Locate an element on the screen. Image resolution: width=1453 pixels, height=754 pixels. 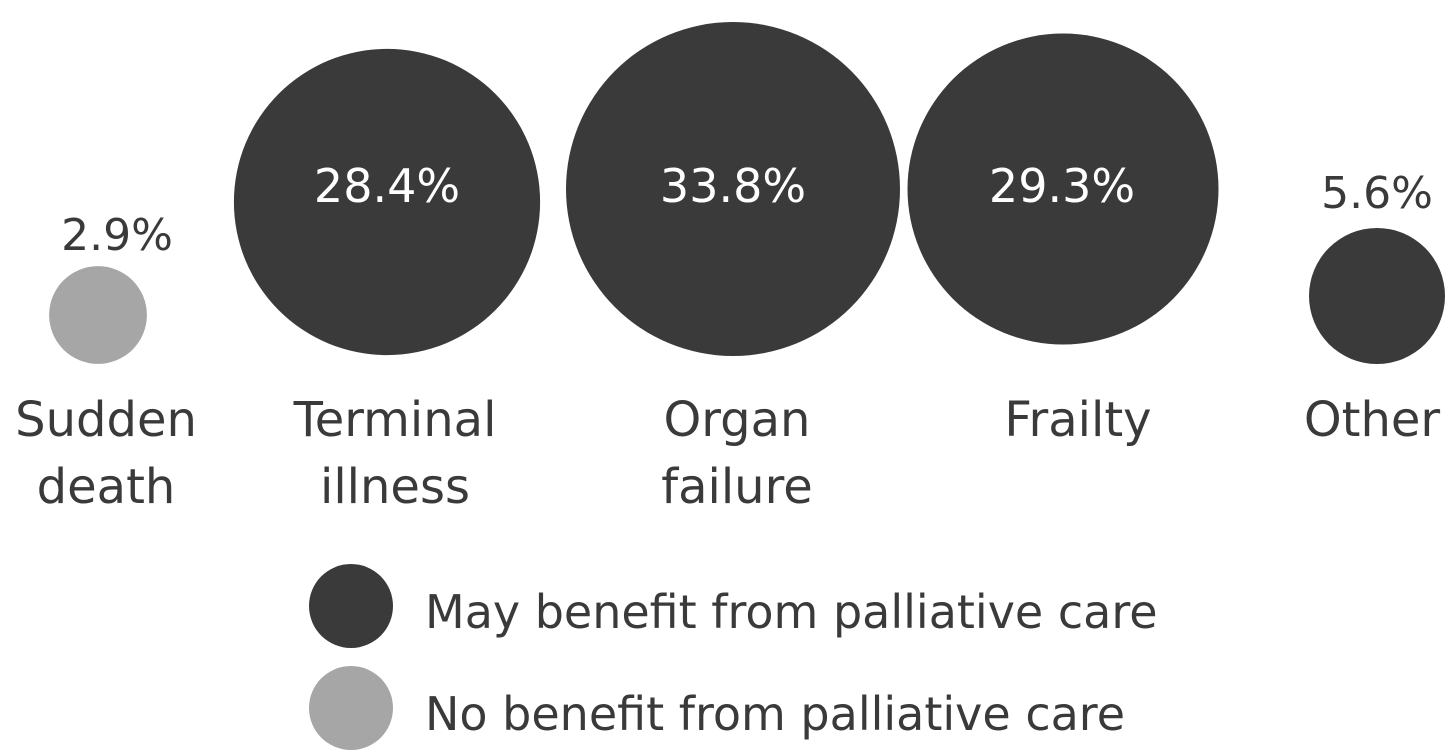
value-label-terminal-illness: 28.4% is located at coordinates (387, 186).